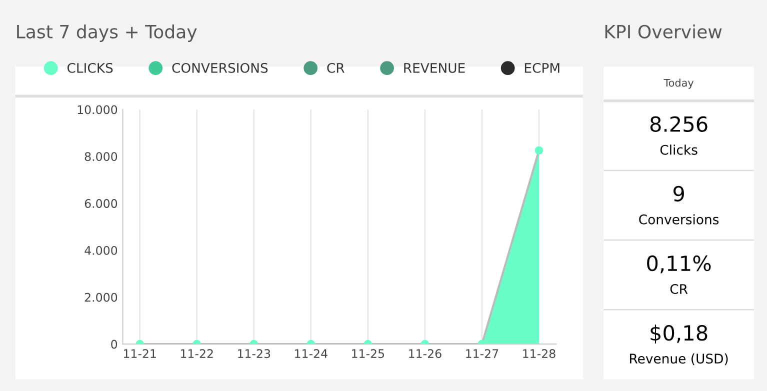  I want to click on x-tick-label: 11-27, so click(482, 353).